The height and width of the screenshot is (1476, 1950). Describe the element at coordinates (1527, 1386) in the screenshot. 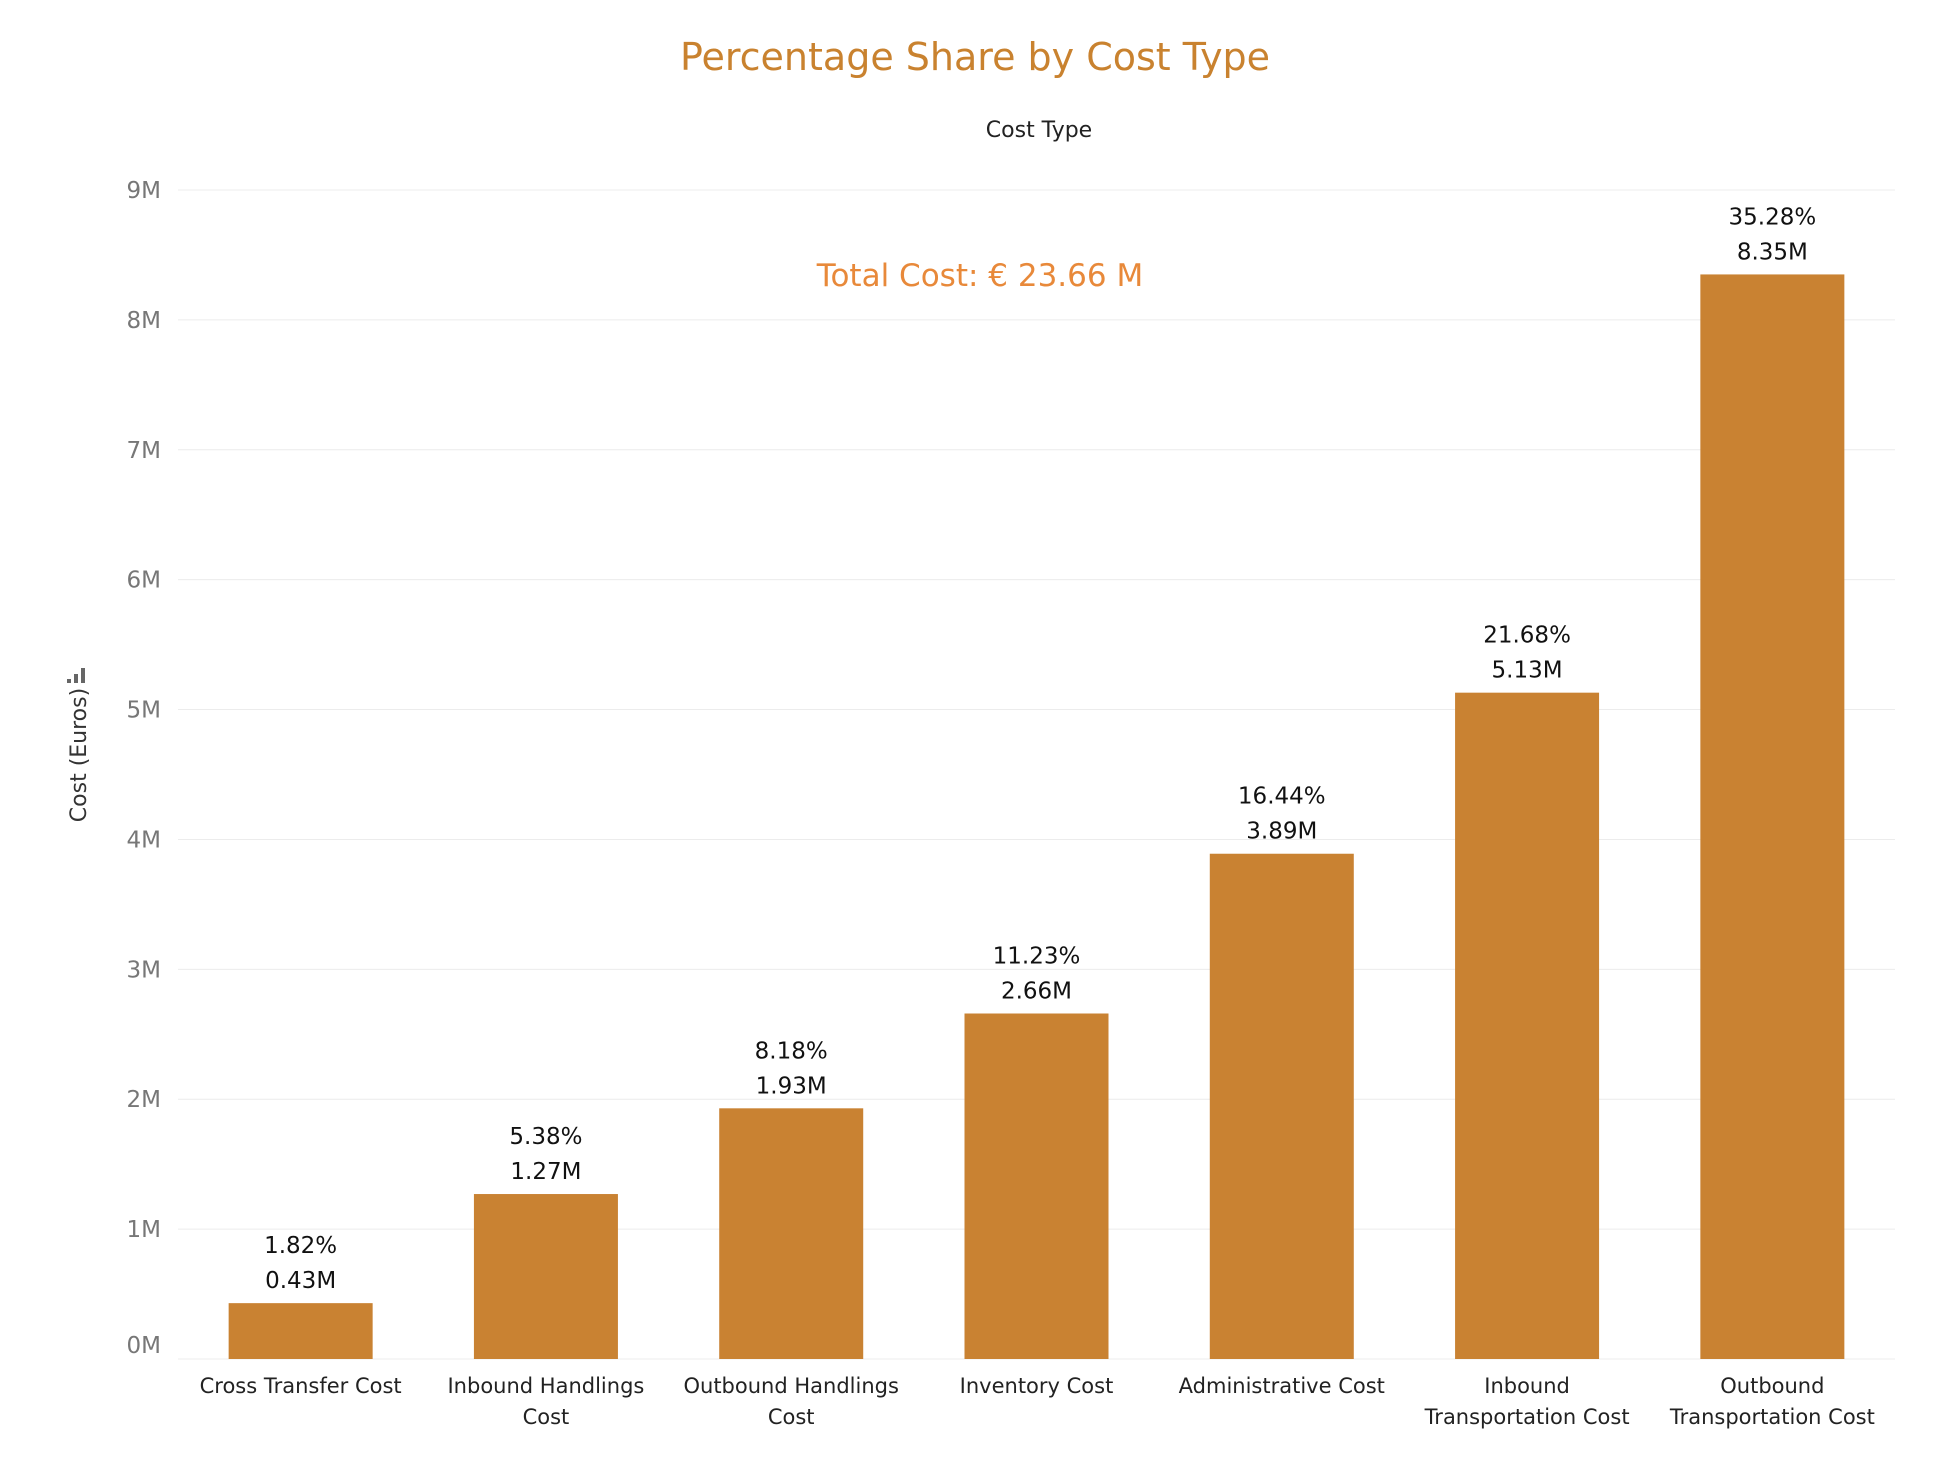

I see `category-label: Inbound` at that location.